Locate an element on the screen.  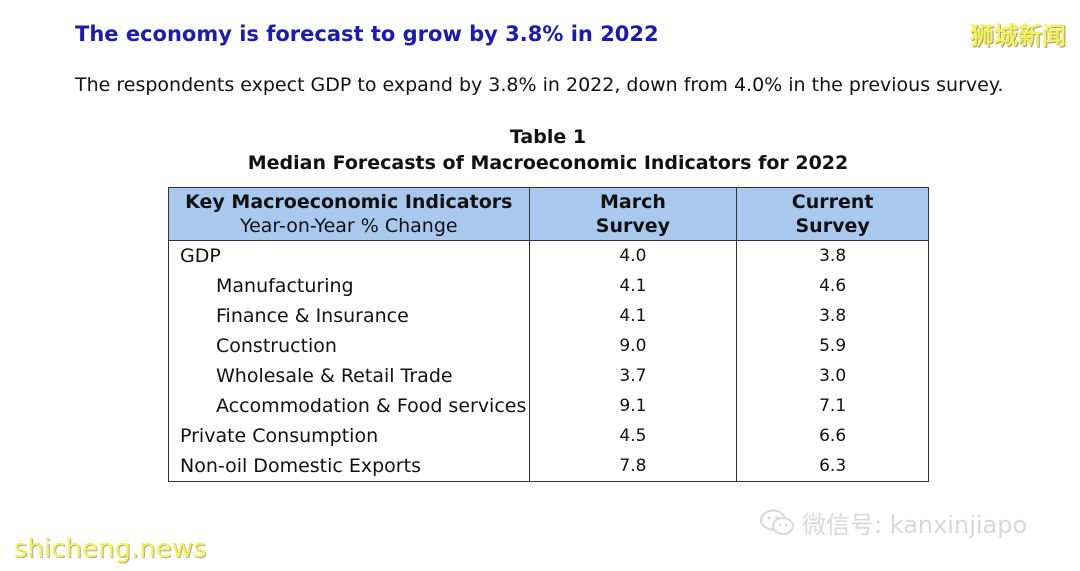
current-value: 5.9 is located at coordinates (832, 346).